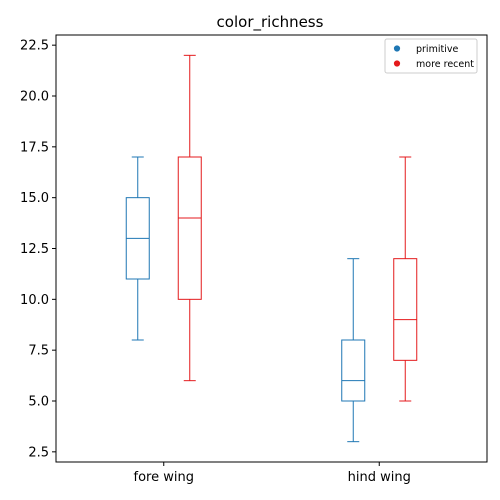 The width and height of the screenshot is (500, 500). What do you see at coordinates (353, 370) in the screenshot?
I see `box-primitive` at bounding box center [353, 370].